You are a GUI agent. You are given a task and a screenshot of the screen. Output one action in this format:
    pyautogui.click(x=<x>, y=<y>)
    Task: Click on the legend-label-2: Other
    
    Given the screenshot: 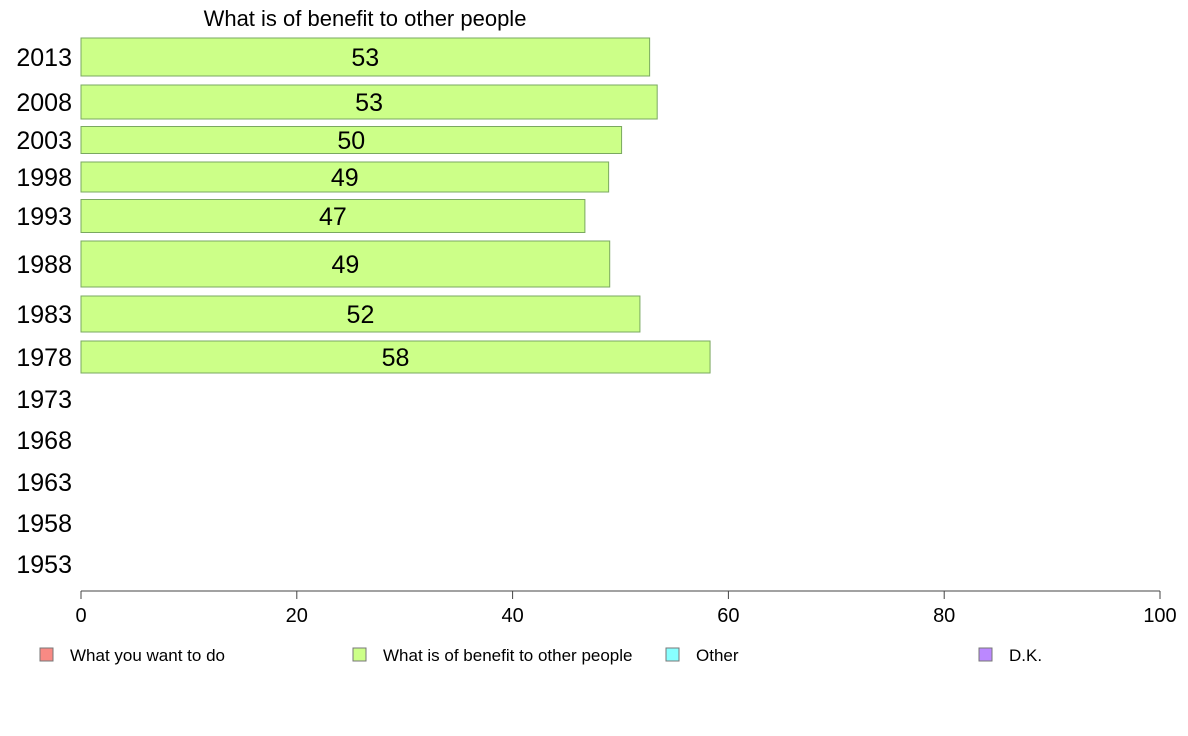 What is the action you would take?
    pyautogui.click(x=717, y=655)
    